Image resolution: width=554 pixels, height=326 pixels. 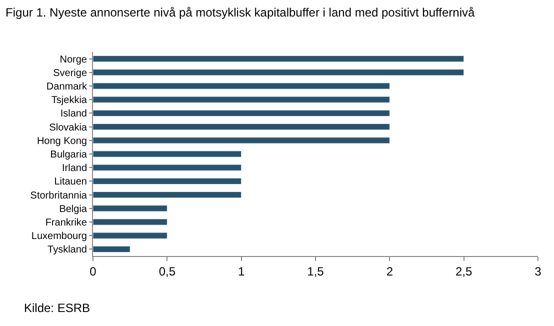 I want to click on y-tick-label: Tsjekkia, so click(x=69, y=100).